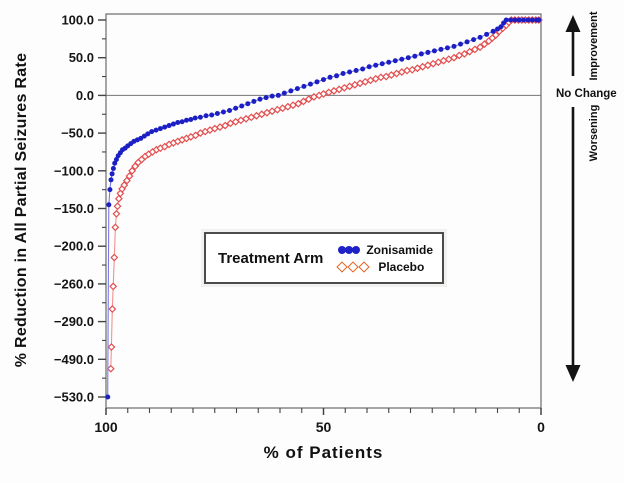  I want to click on legend-entries: Zonisamide Placebo, so click(384, 258).